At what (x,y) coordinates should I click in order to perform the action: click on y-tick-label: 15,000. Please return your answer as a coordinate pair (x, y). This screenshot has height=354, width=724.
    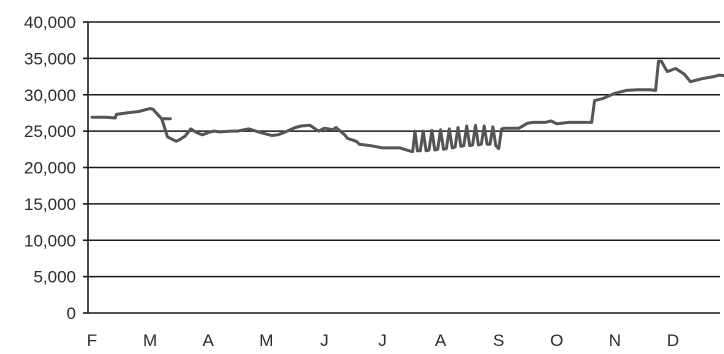
    Looking at the image, I should click on (50, 204).